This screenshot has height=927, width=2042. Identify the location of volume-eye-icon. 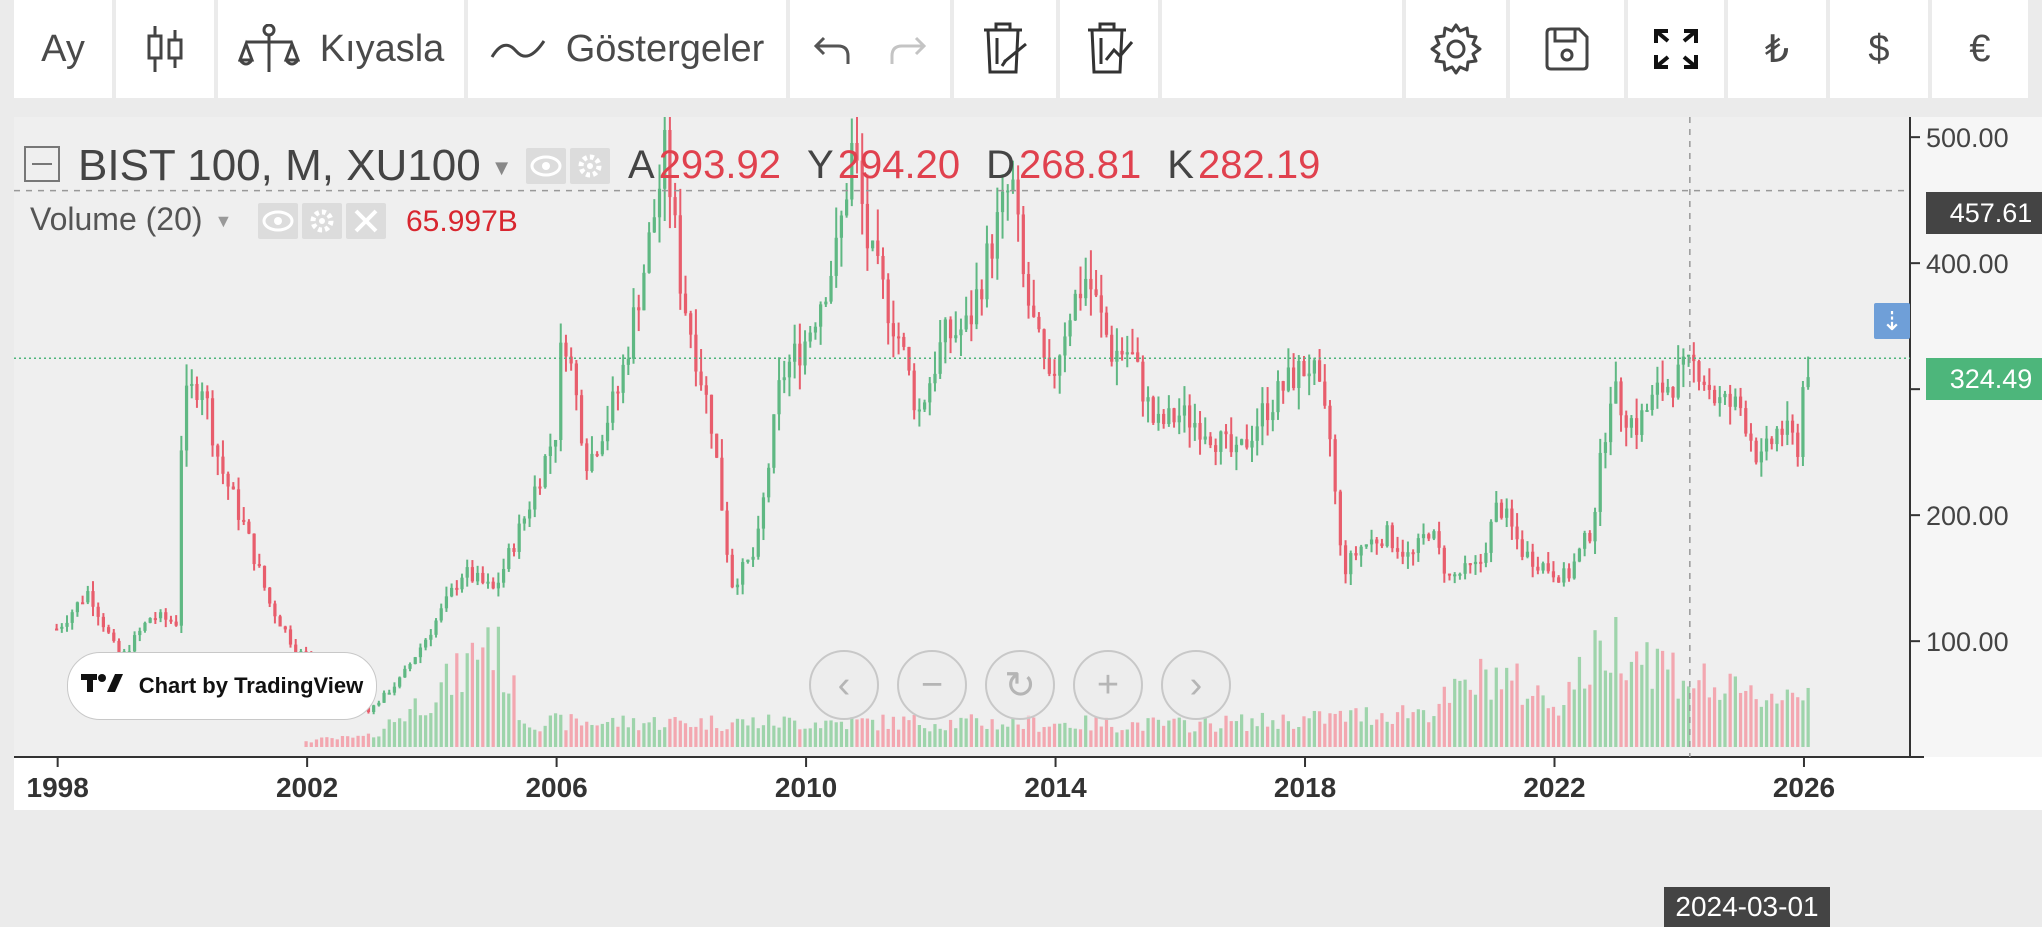
(278, 221).